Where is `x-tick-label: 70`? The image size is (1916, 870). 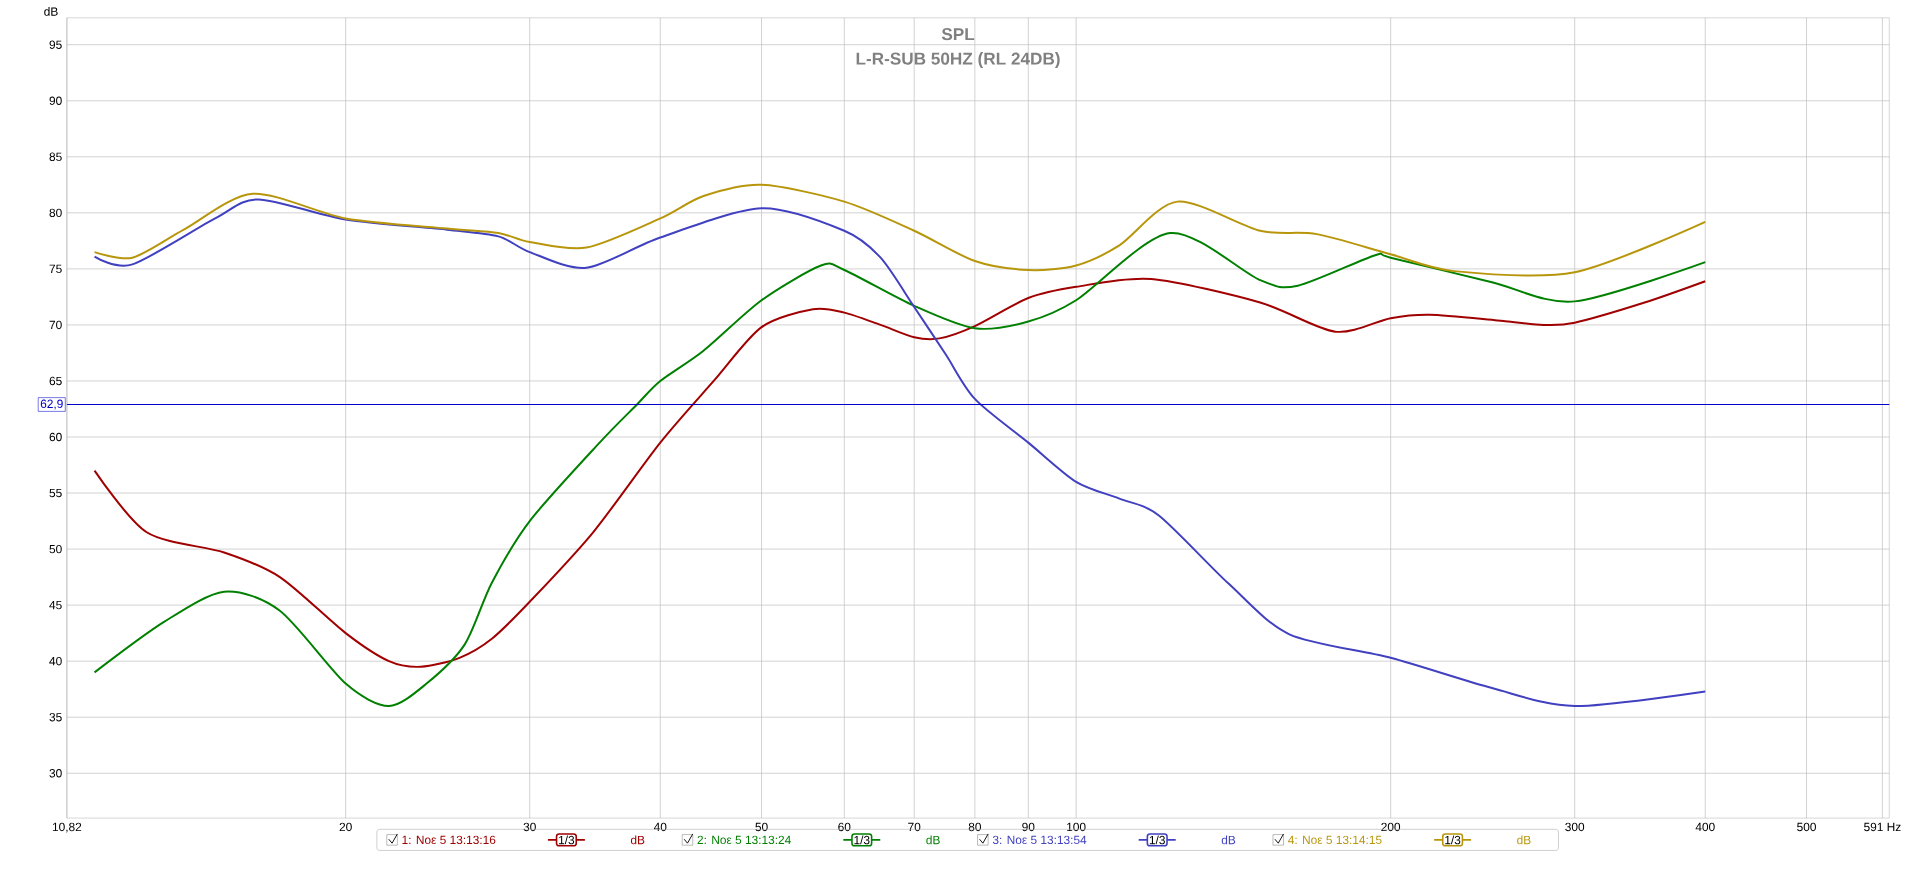
x-tick-label: 70 is located at coordinates (914, 827).